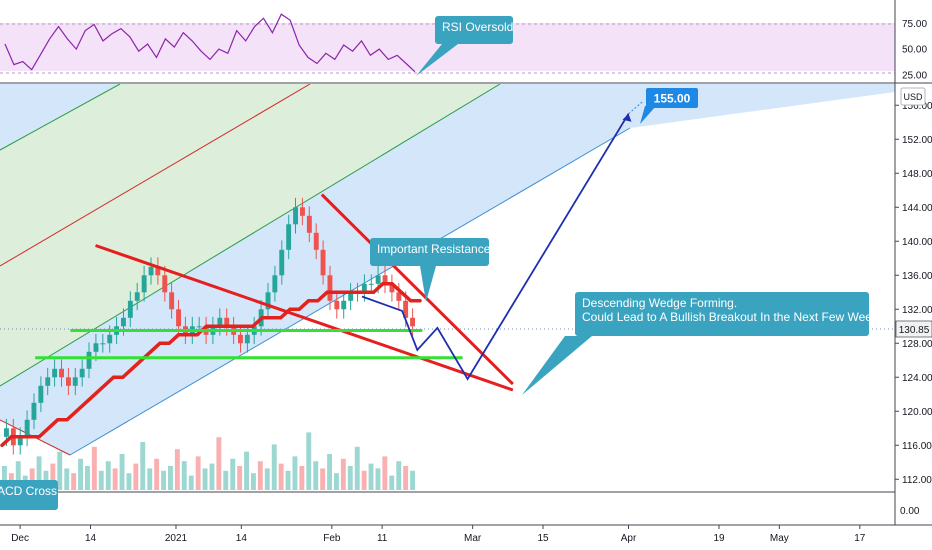 Image resolution: width=932 pixels, height=550 pixels. I want to click on rsi-tick-label: 25.00, so click(914, 75).